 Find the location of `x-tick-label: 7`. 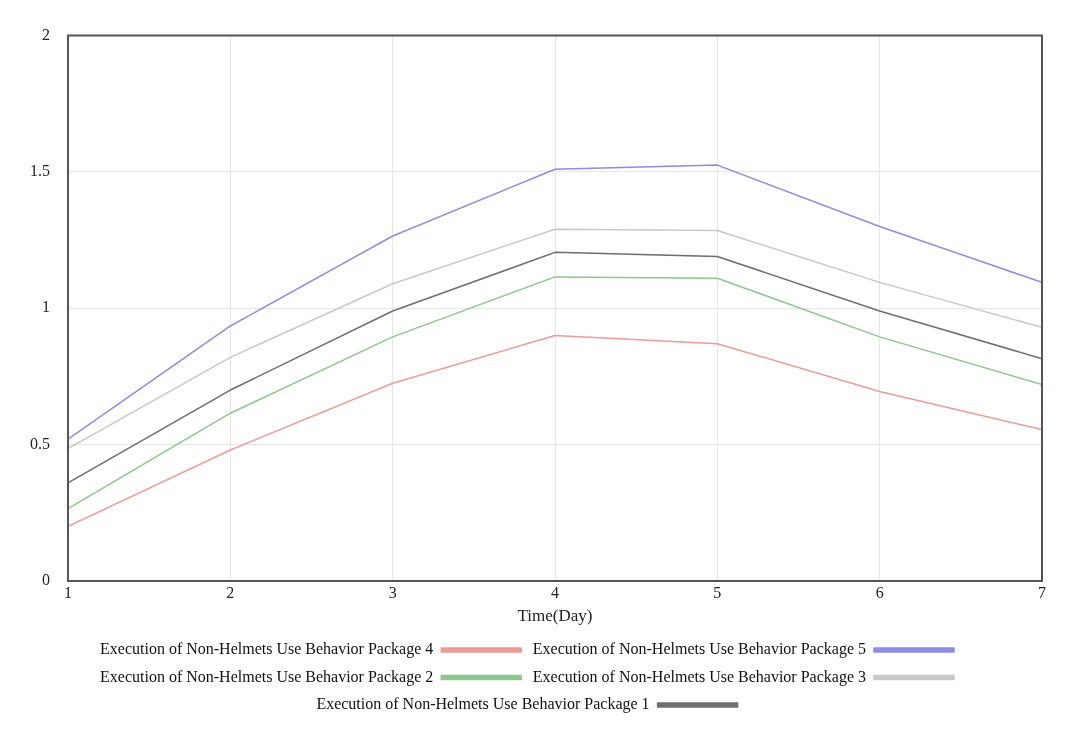

x-tick-label: 7 is located at coordinates (1042, 592).